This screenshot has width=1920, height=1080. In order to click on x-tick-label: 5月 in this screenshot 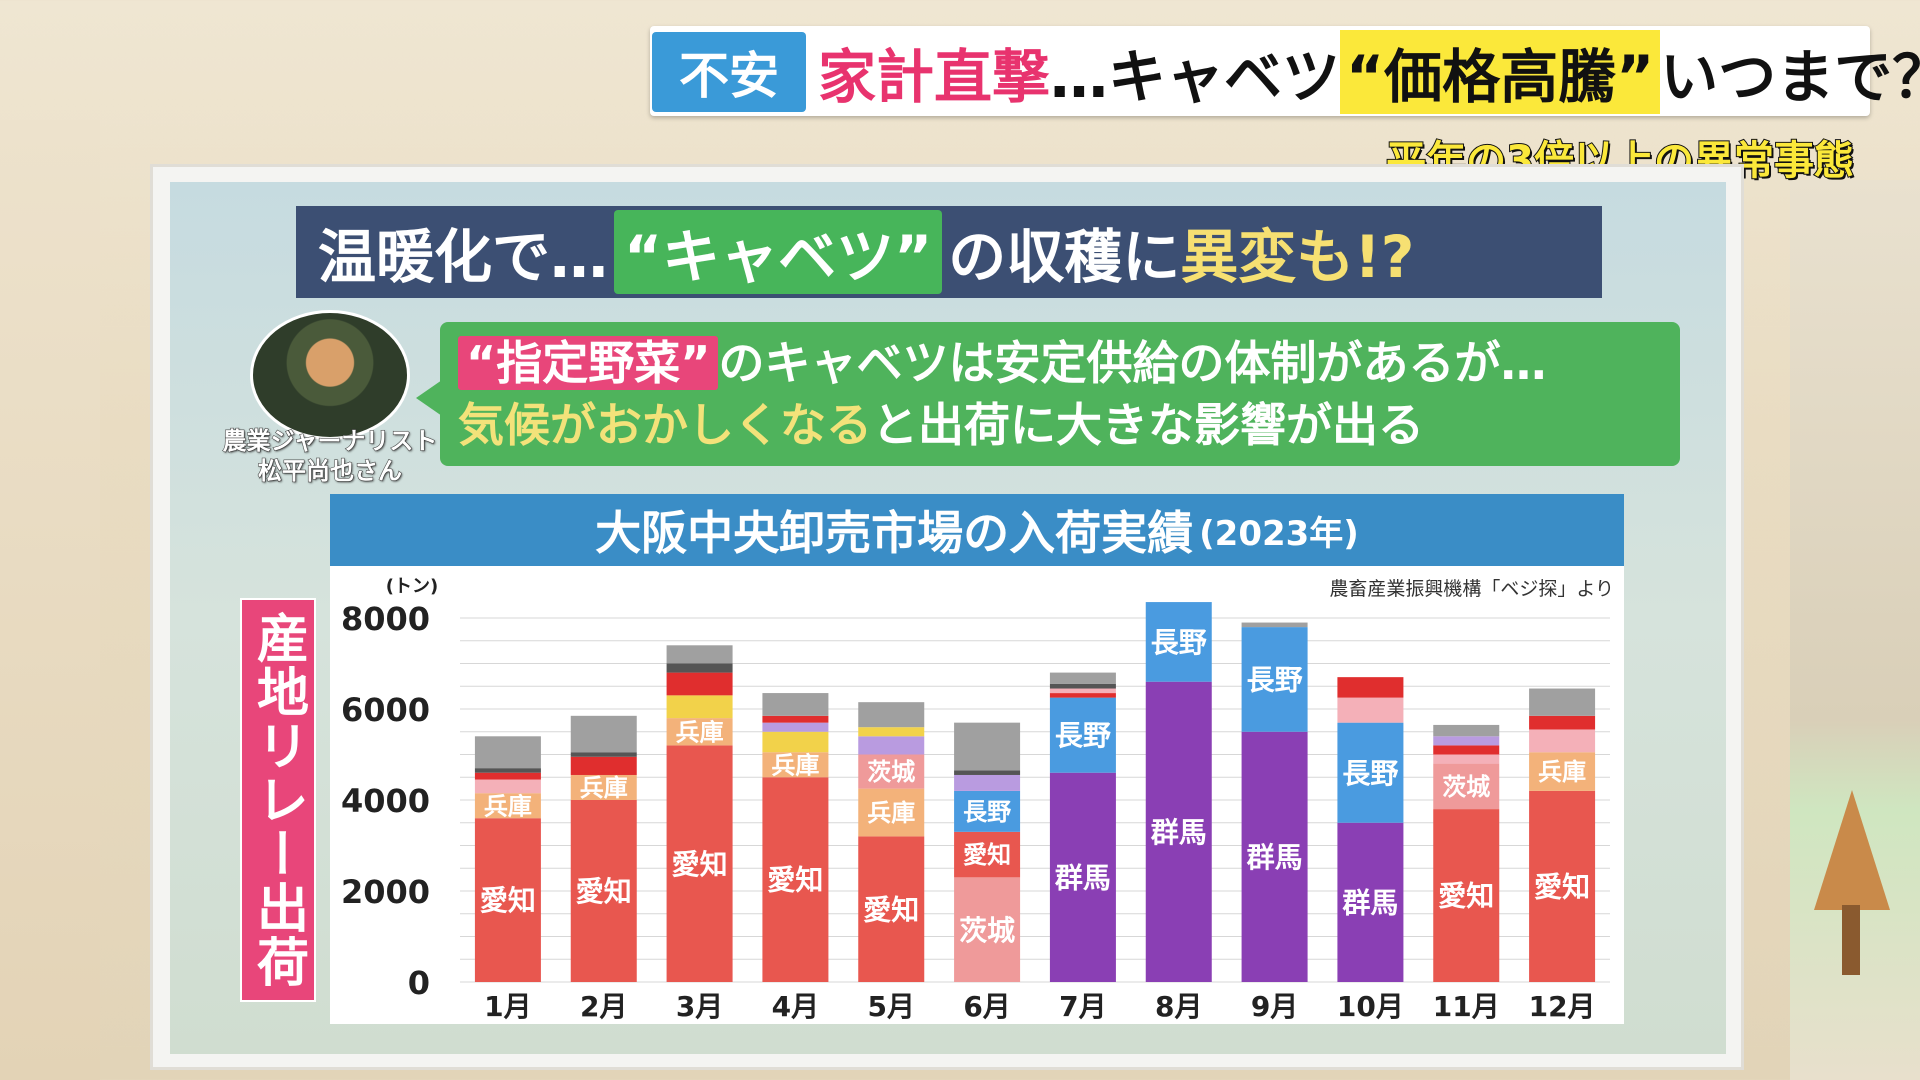, I will do `click(891, 1006)`.